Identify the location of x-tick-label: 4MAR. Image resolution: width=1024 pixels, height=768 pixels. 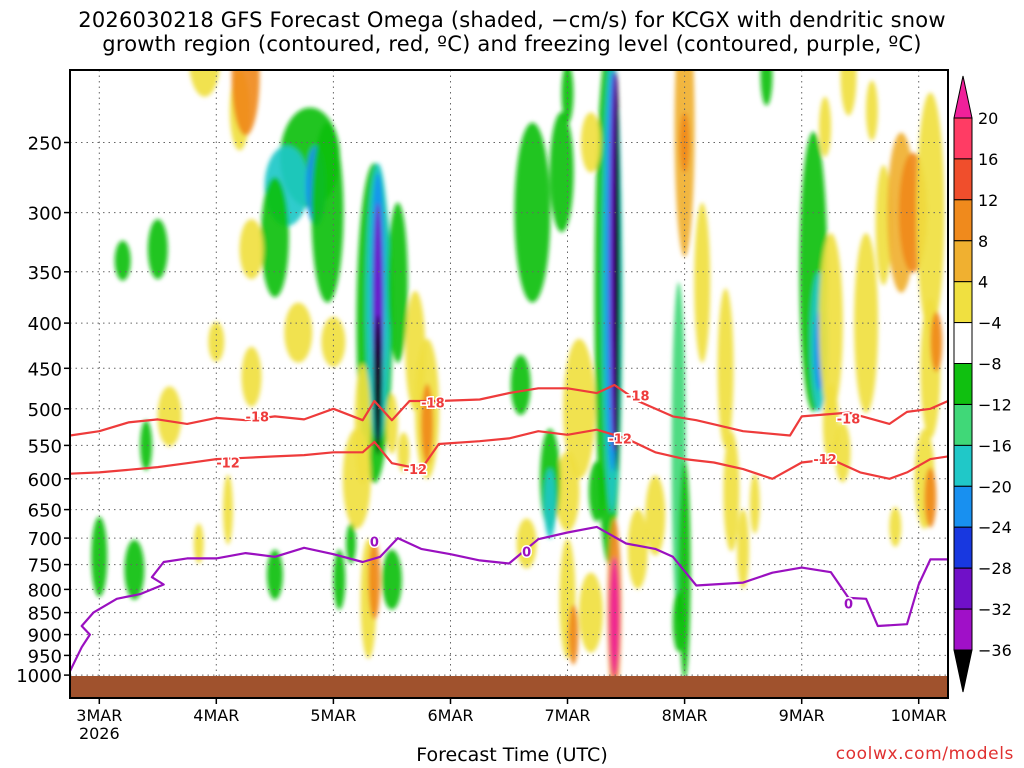
(216, 715).